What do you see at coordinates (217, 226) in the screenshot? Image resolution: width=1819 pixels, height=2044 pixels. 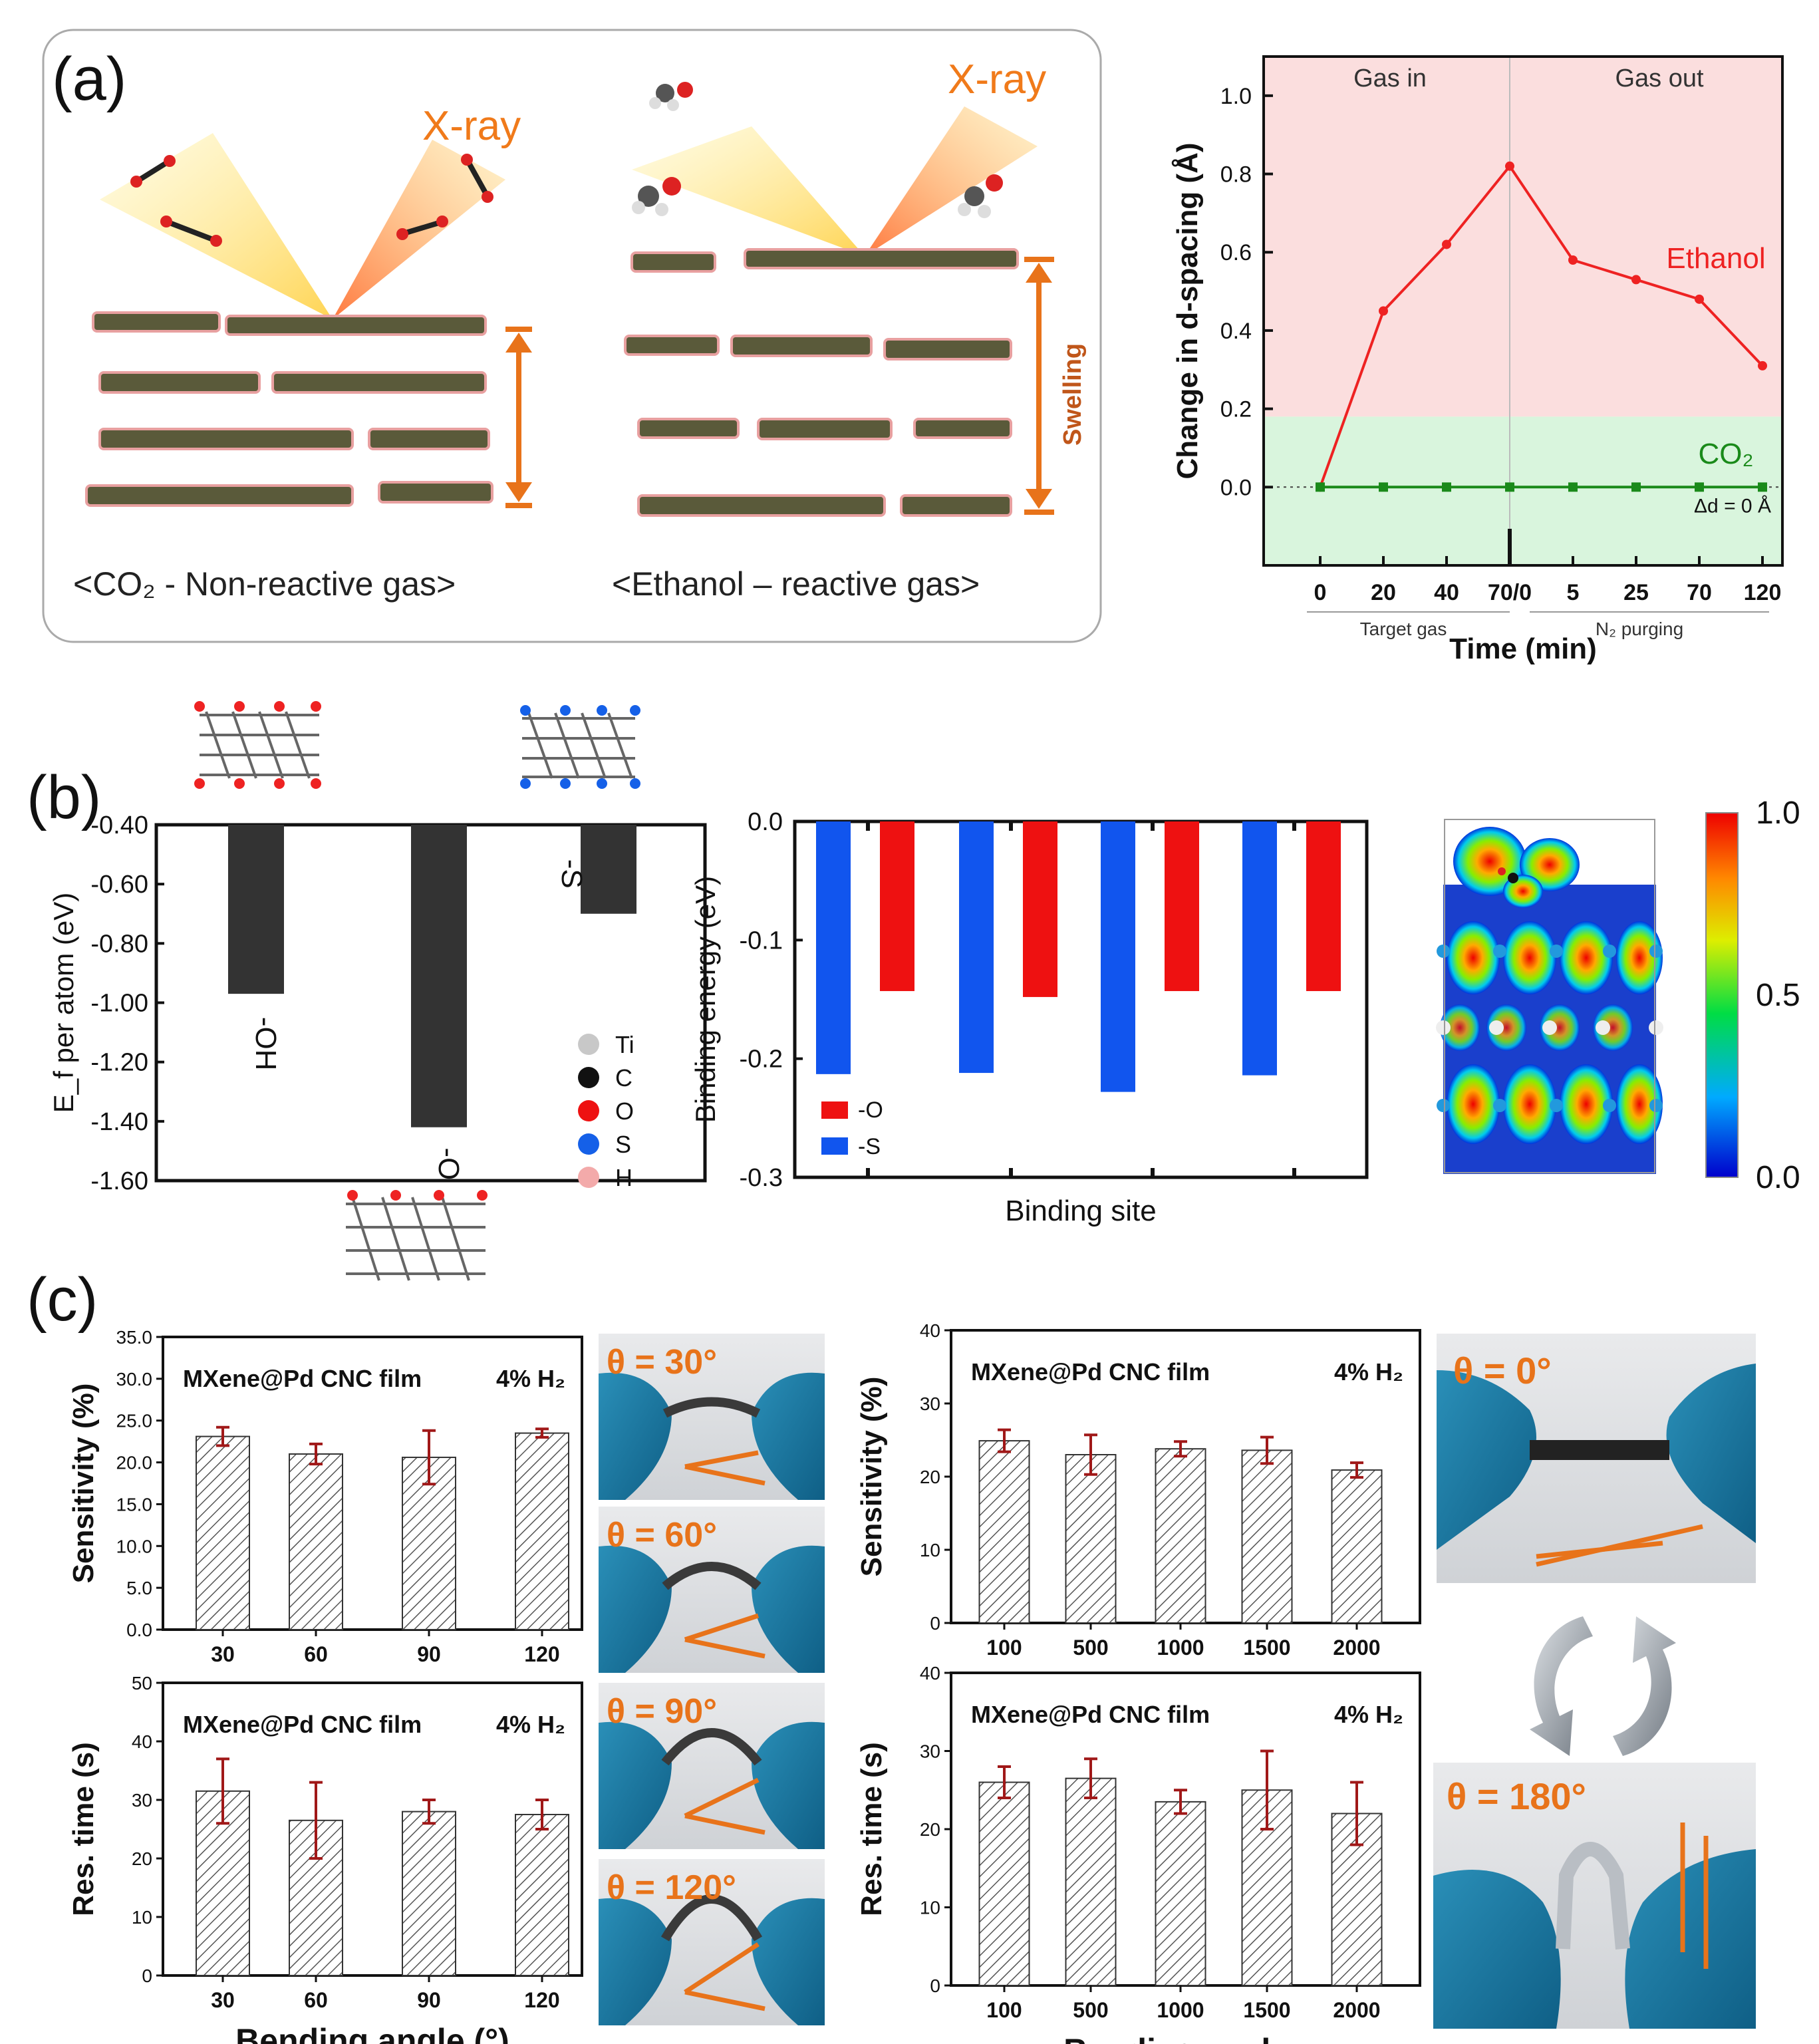 I see `xray-beam-incident-left` at bounding box center [217, 226].